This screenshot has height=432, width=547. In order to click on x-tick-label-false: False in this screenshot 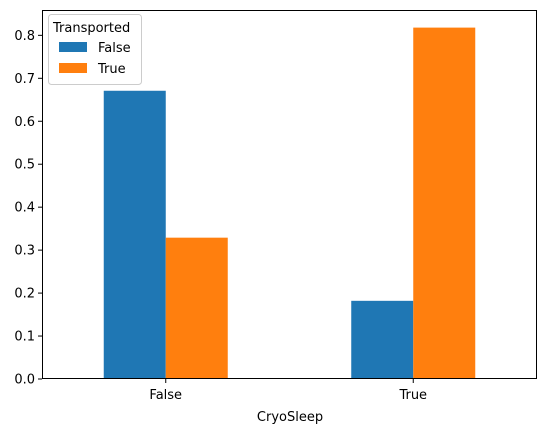, I will do `click(165, 395)`.